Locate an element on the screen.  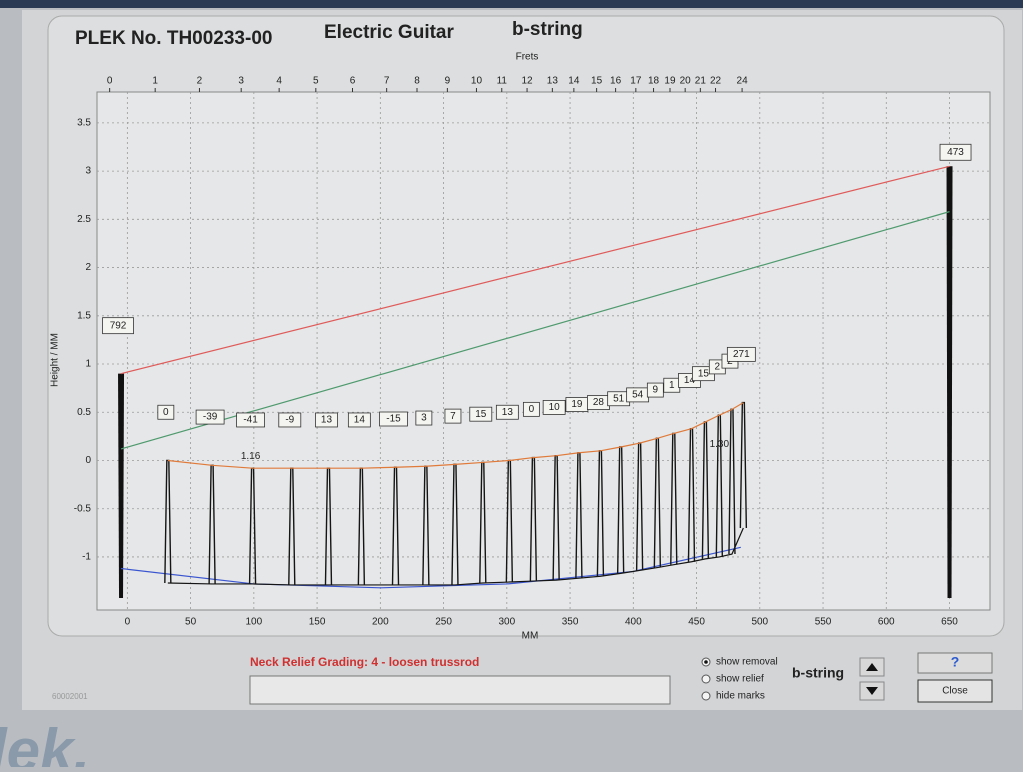
x-tick-label: 150 is located at coordinates (317, 622).